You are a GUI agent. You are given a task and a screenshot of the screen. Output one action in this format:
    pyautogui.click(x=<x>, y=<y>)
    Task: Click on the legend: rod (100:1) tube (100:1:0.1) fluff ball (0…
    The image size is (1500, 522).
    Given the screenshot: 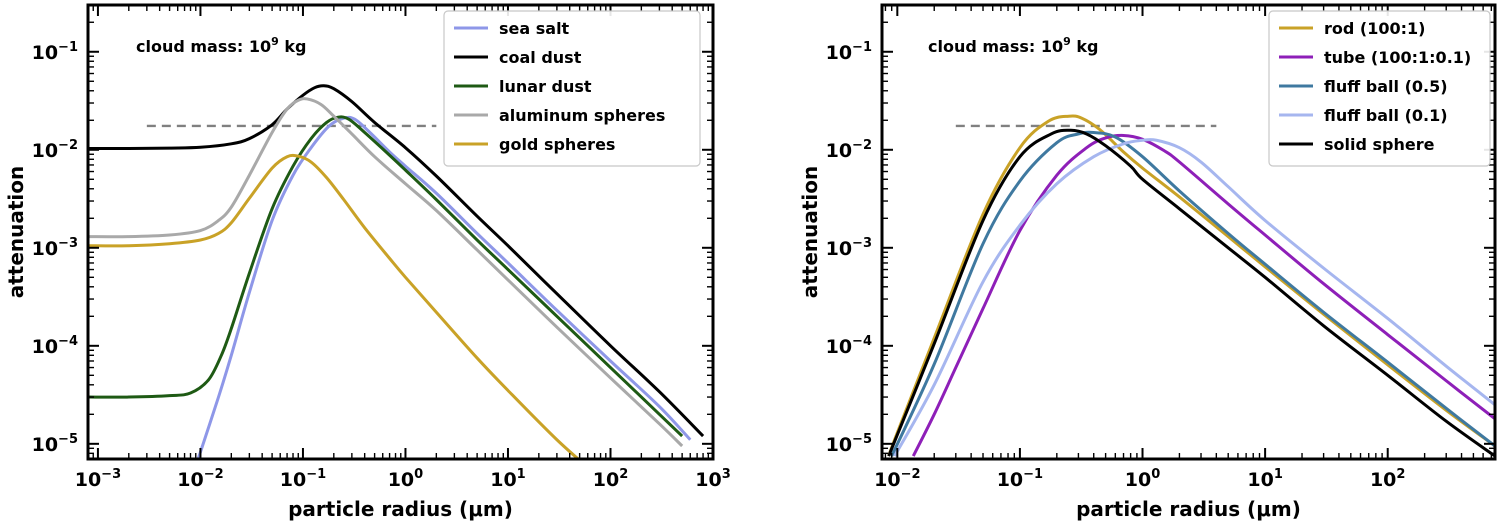 What is the action you would take?
    pyautogui.click(x=1379, y=88)
    